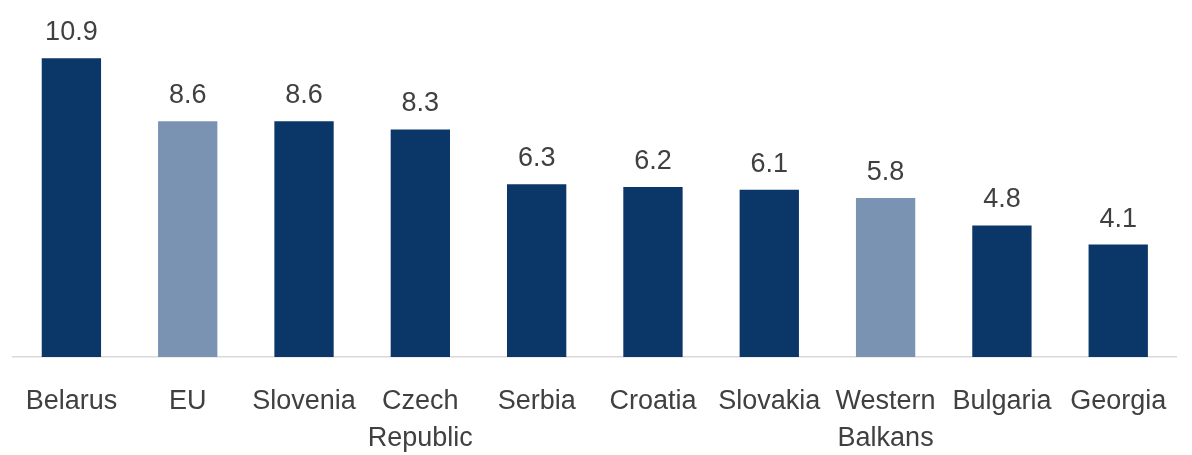 This screenshot has width=1192, height=455. What do you see at coordinates (71, 399) in the screenshot?
I see `x-tick-label: Belarus` at bounding box center [71, 399].